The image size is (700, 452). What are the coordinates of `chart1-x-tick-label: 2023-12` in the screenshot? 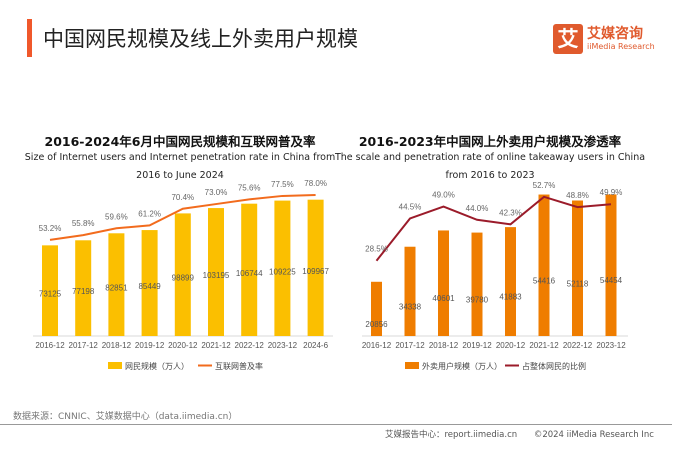 It's located at (283, 345).